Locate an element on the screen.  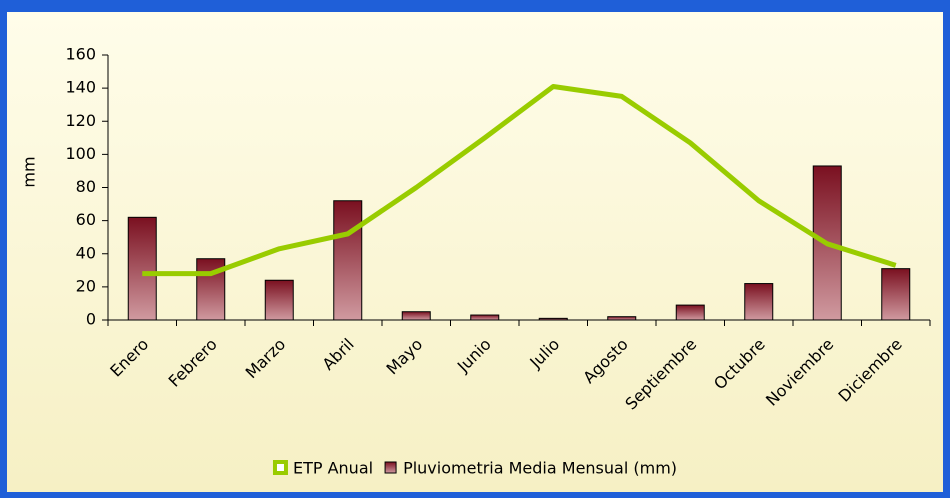
y-tick-label: 40 is located at coordinates (86, 252).